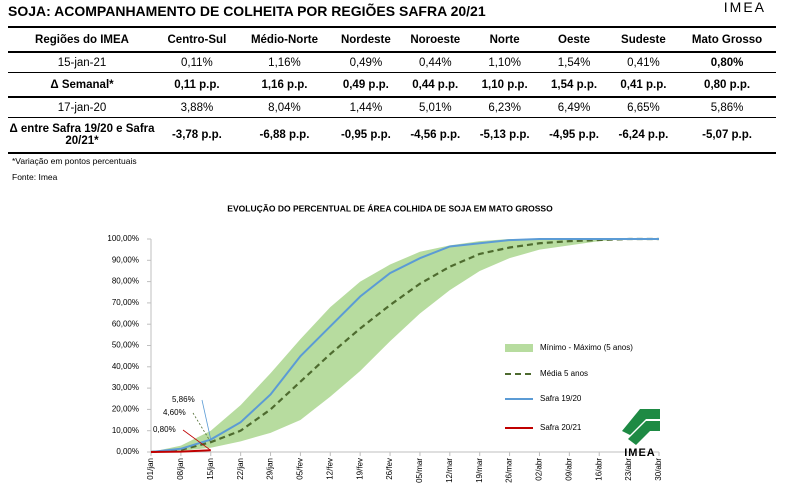 The image size is (786, 495). Describe the element at coordinates (727, 39) in the screenshot. I see `column-header: Mato Grosso` at that location.